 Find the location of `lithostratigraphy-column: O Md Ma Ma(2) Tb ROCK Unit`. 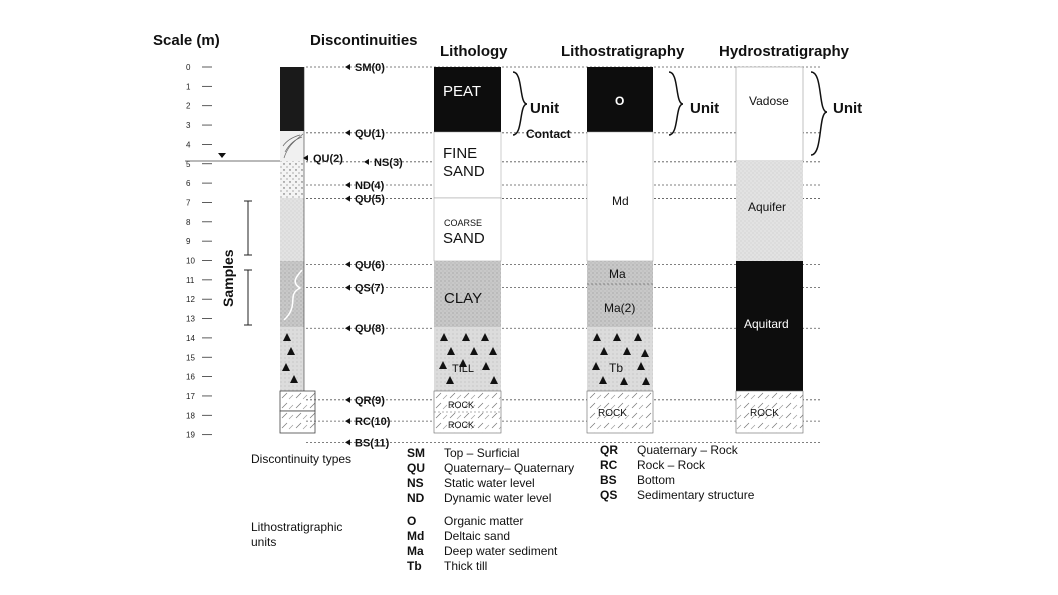

lithostratigraphy-column: O Md Ma Ma(2) Tb ROCK Unit is located at coordinates (652, 250).